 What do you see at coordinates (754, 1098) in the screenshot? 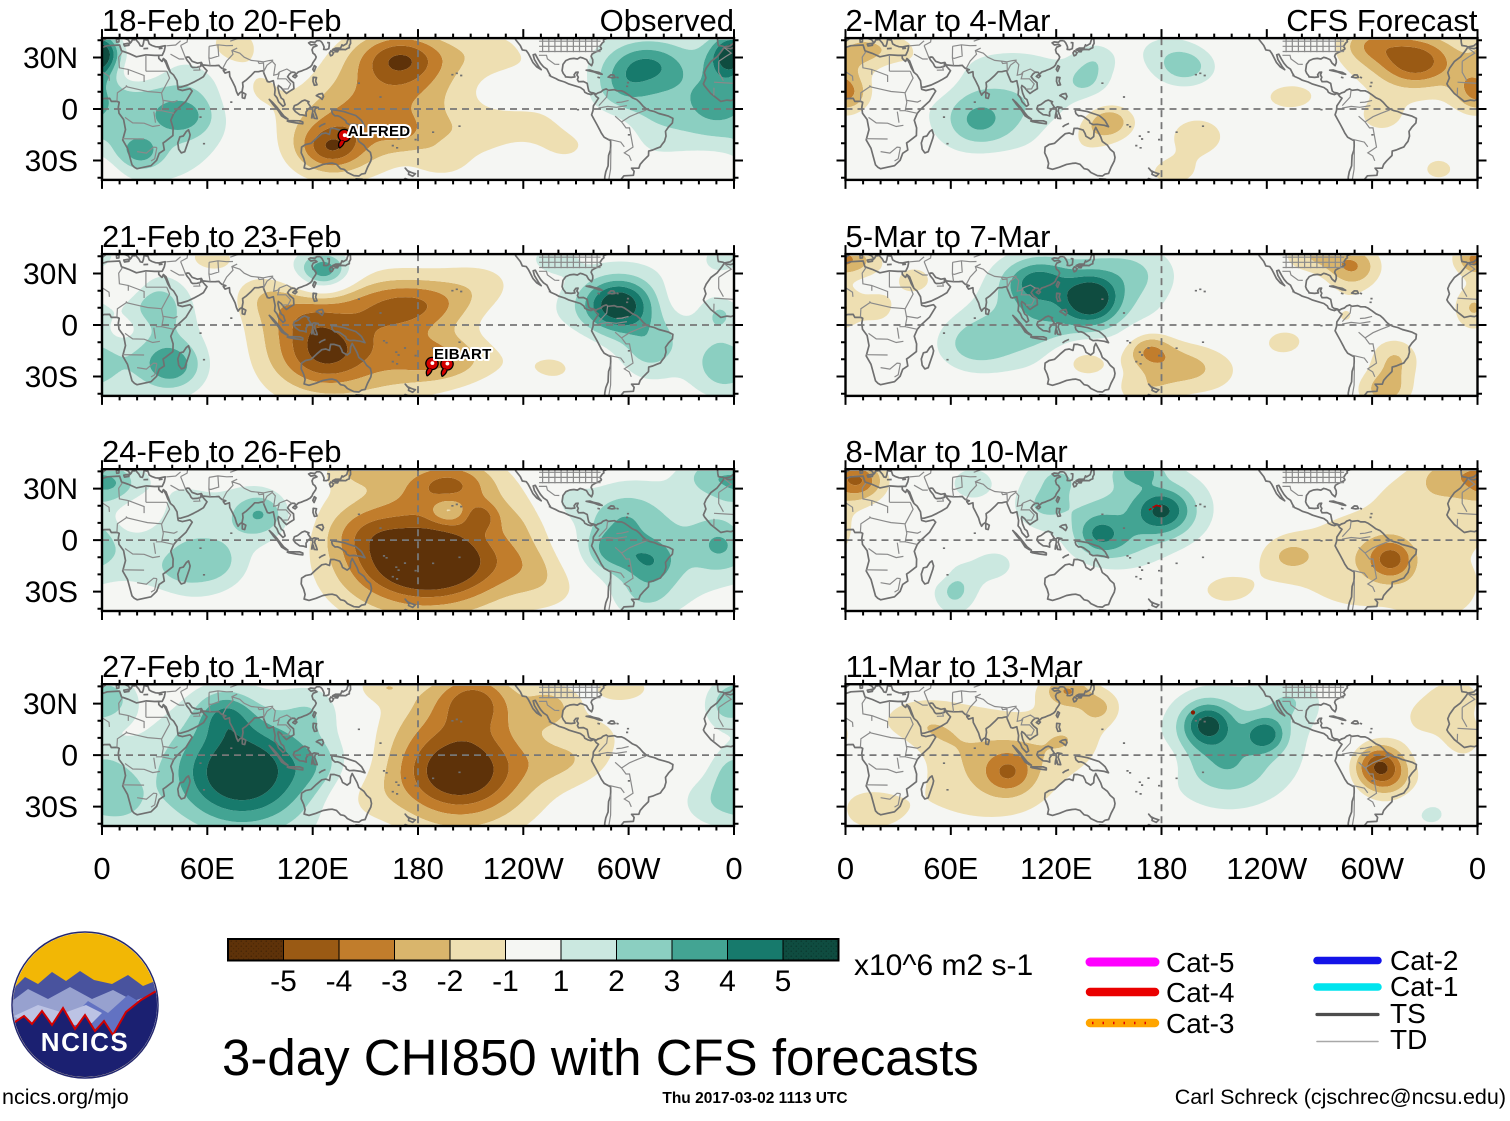
I see `svg-text: Thu 2017-03-02 1113 UTC` at bounding box center [754, 1098].